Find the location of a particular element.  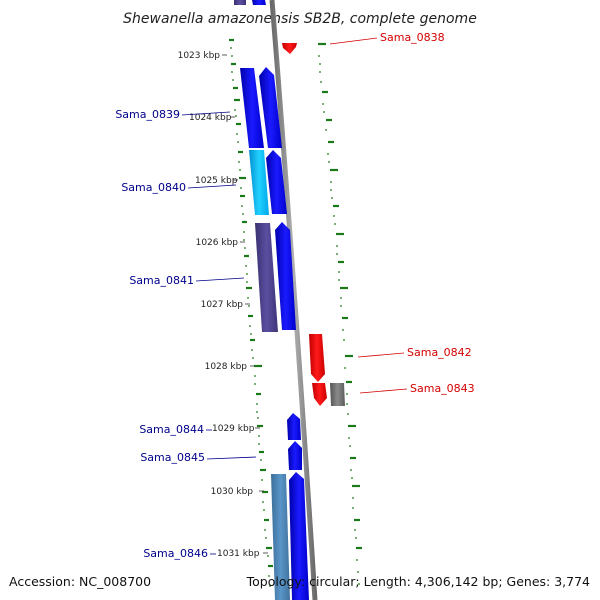

gene-label-sama-0842: Sama_0842 is located at coordinates (439, 352).